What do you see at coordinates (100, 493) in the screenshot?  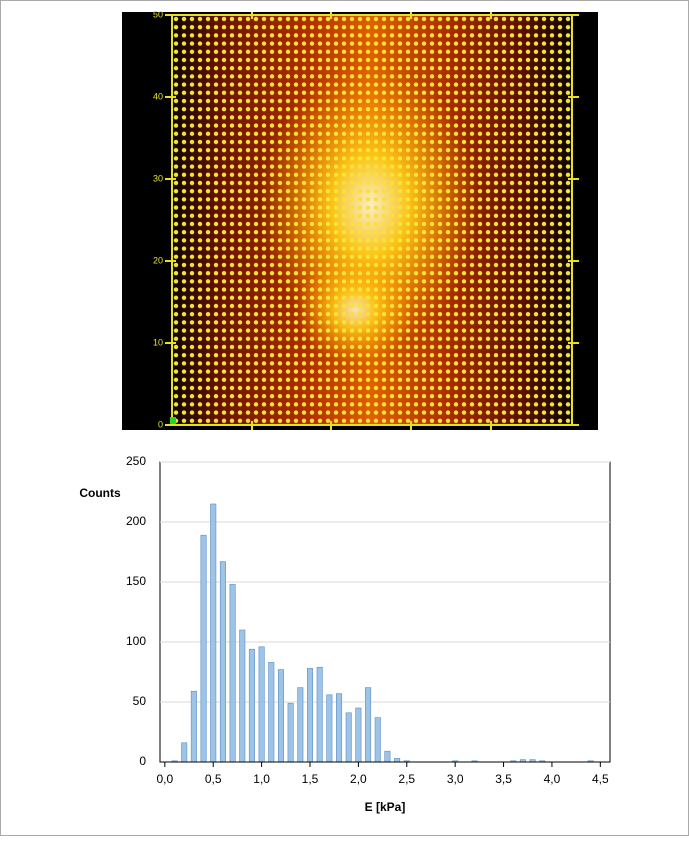 I see `y-axis-title: Counts` at bounding box center [100, 493].